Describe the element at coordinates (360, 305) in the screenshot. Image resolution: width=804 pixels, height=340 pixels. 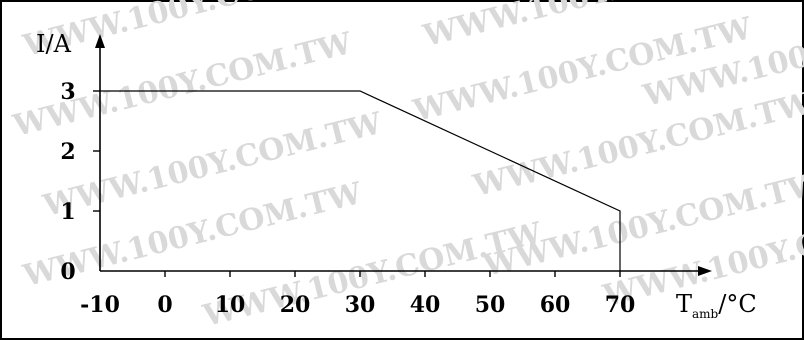
I see `x-tick-label: 30` at that location.